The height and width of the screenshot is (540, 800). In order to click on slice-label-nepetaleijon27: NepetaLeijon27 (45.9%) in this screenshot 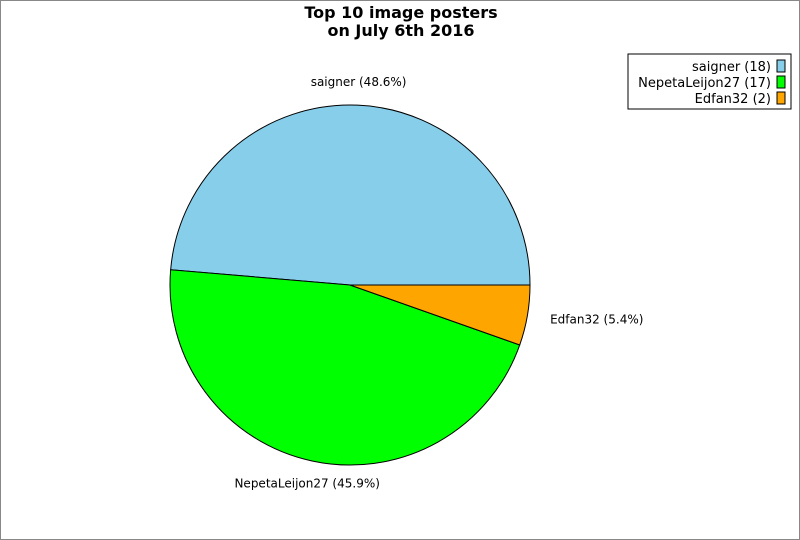, I will do `click(306, 483)`.